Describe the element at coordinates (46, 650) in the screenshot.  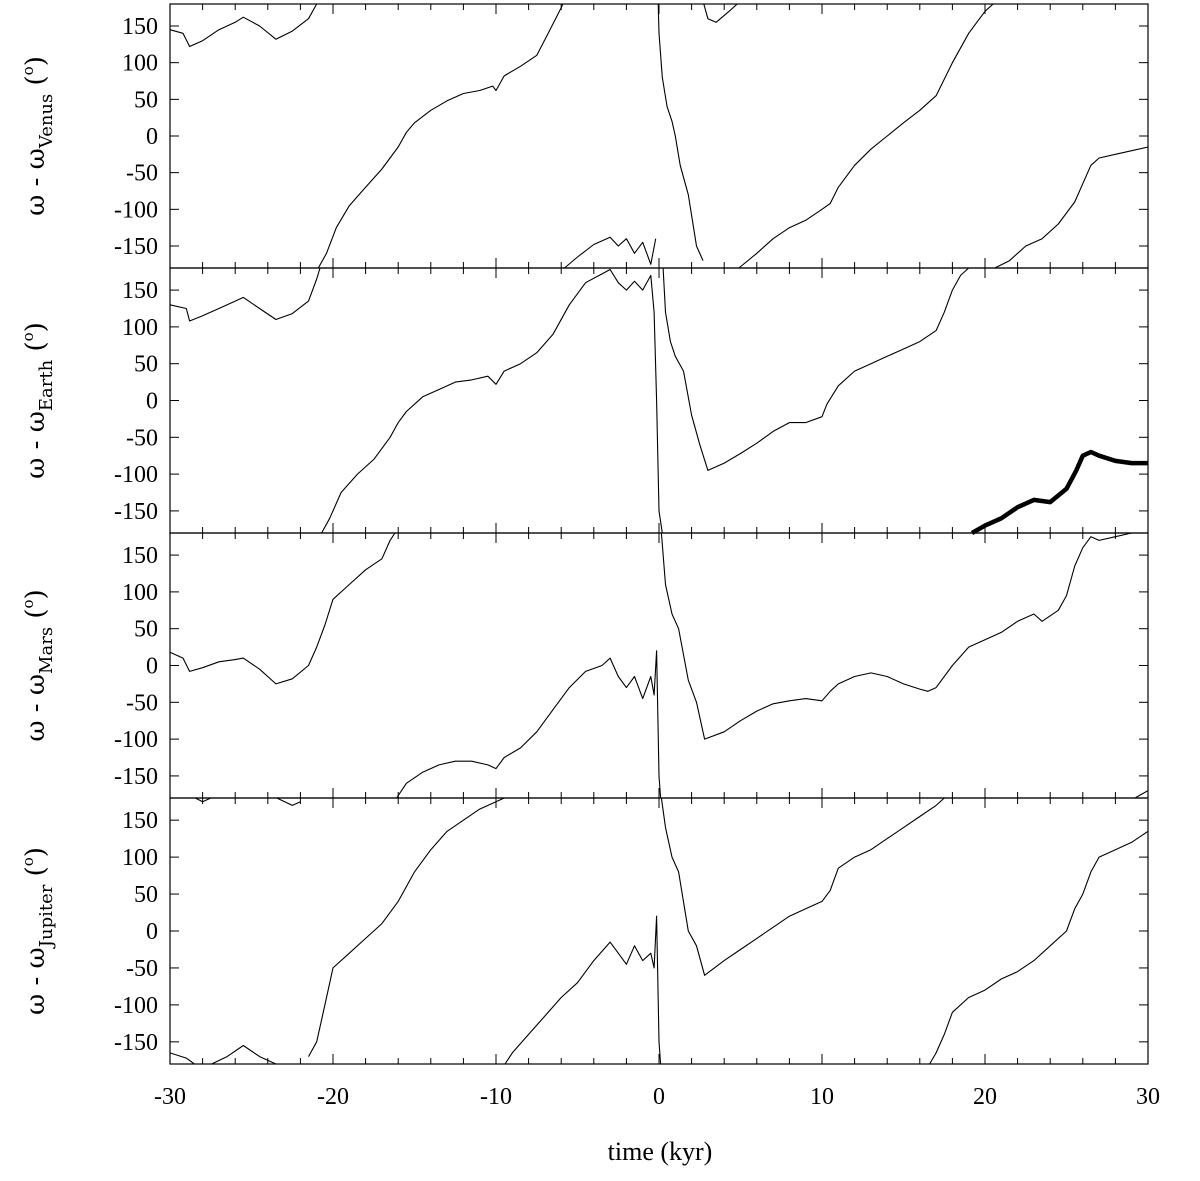
I see `y-axis-title-subscript: Mars` at that location.